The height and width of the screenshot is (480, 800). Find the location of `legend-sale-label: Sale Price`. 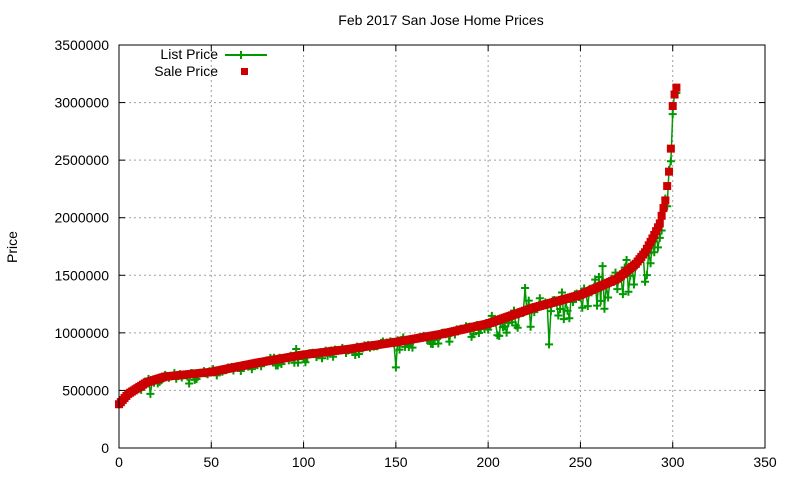

legend-sale-label: Sale Price is located at coordinates (186, 71).